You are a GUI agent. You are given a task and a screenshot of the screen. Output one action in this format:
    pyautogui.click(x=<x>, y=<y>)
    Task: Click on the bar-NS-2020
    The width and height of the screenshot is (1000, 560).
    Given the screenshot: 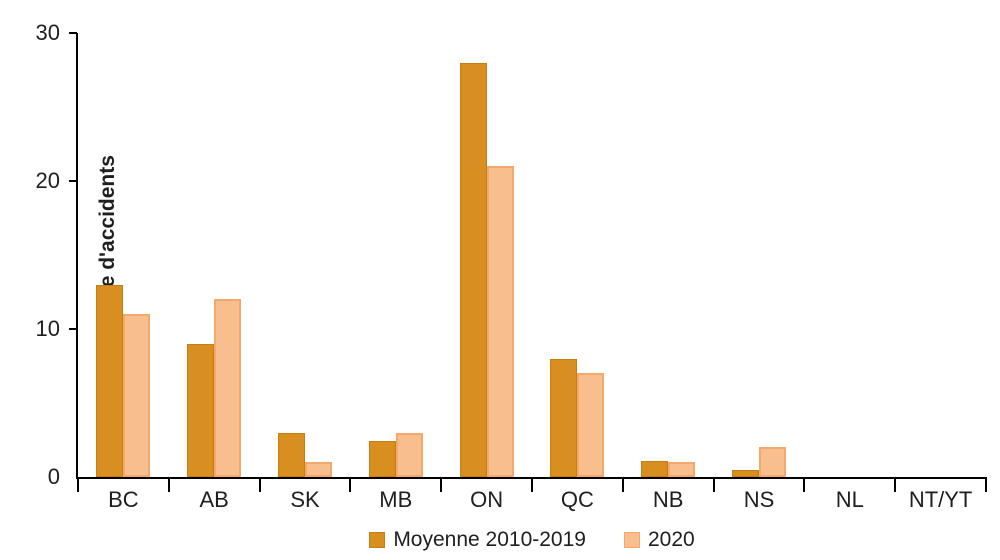 What is the action you would take?
    pyautogui.click(x=772, y=462)
    